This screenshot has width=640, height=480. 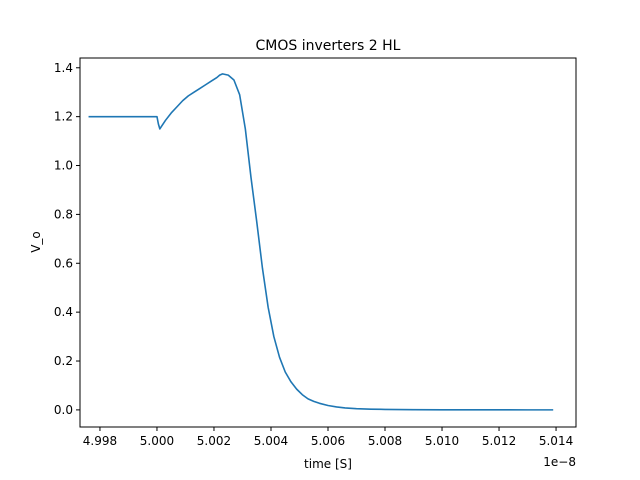 I want to click on x-tick-label: 5.002, so click(x=214, y=441).